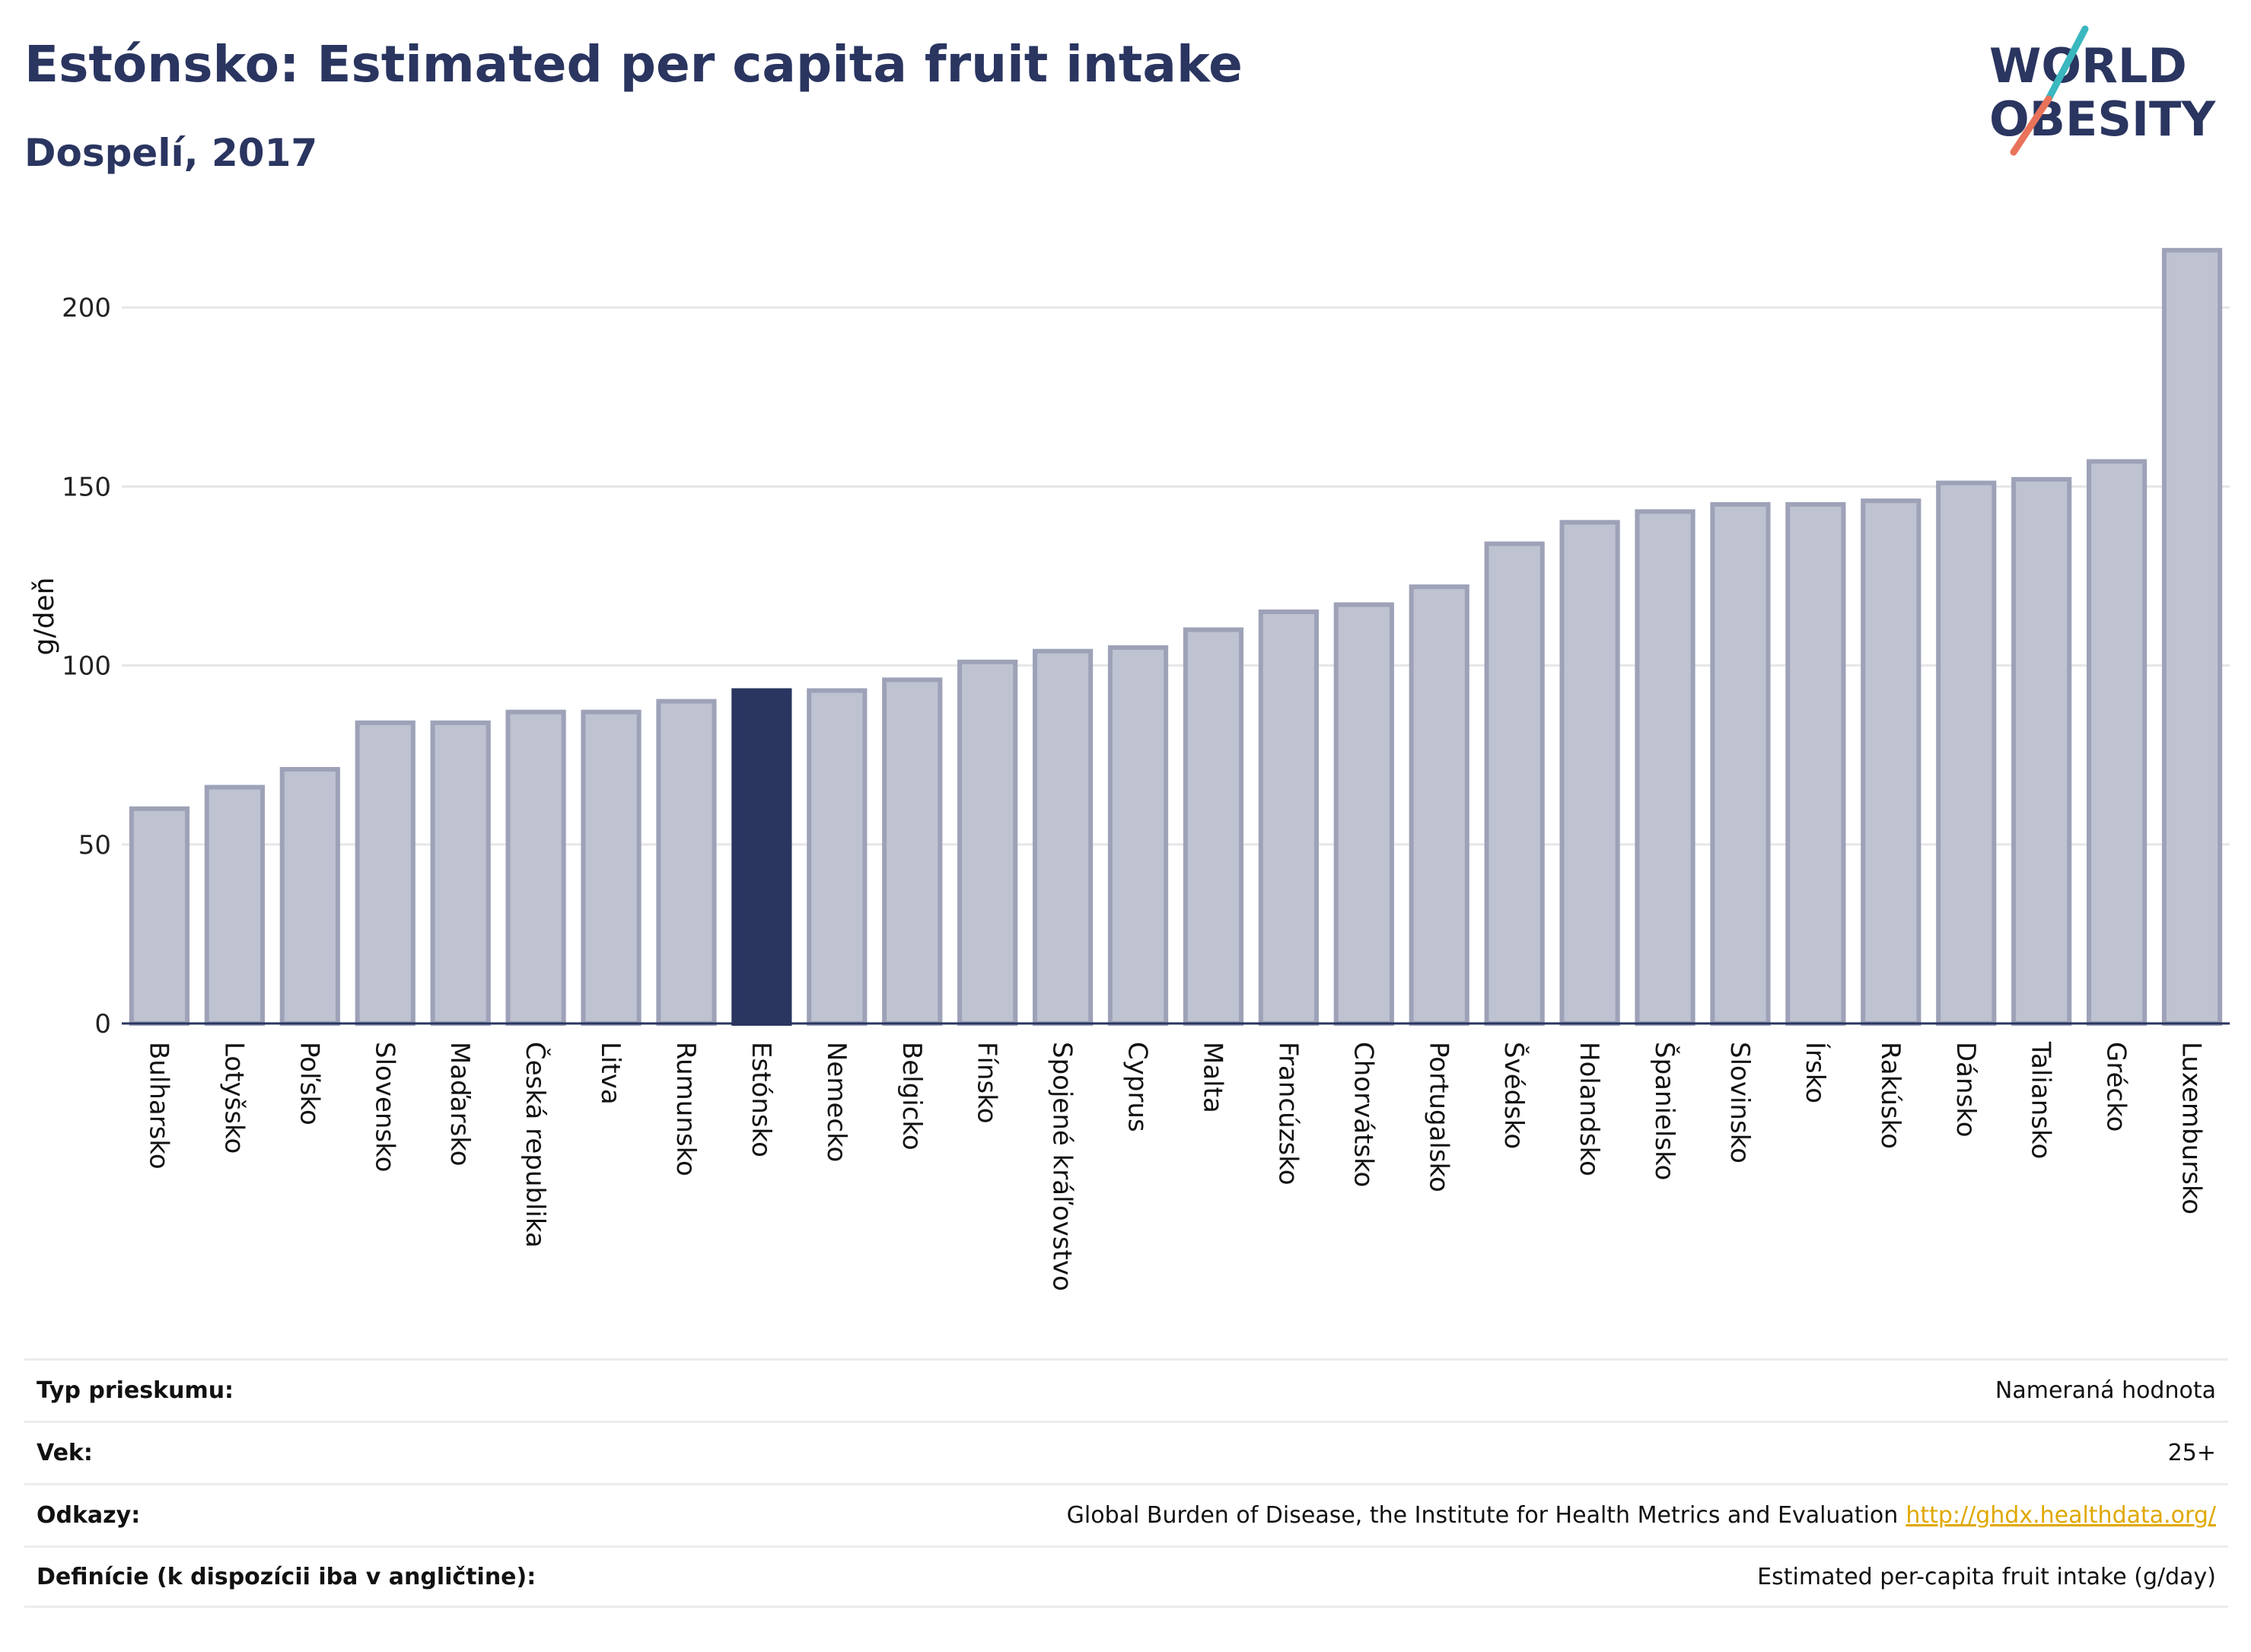 The width and height of the screenshot is (2251, 1652). What do you see at coordinates (1965, 1090) in the screenshot?
I see `x-tick-label: Dánsko` at bounding box center [1965, 1090].